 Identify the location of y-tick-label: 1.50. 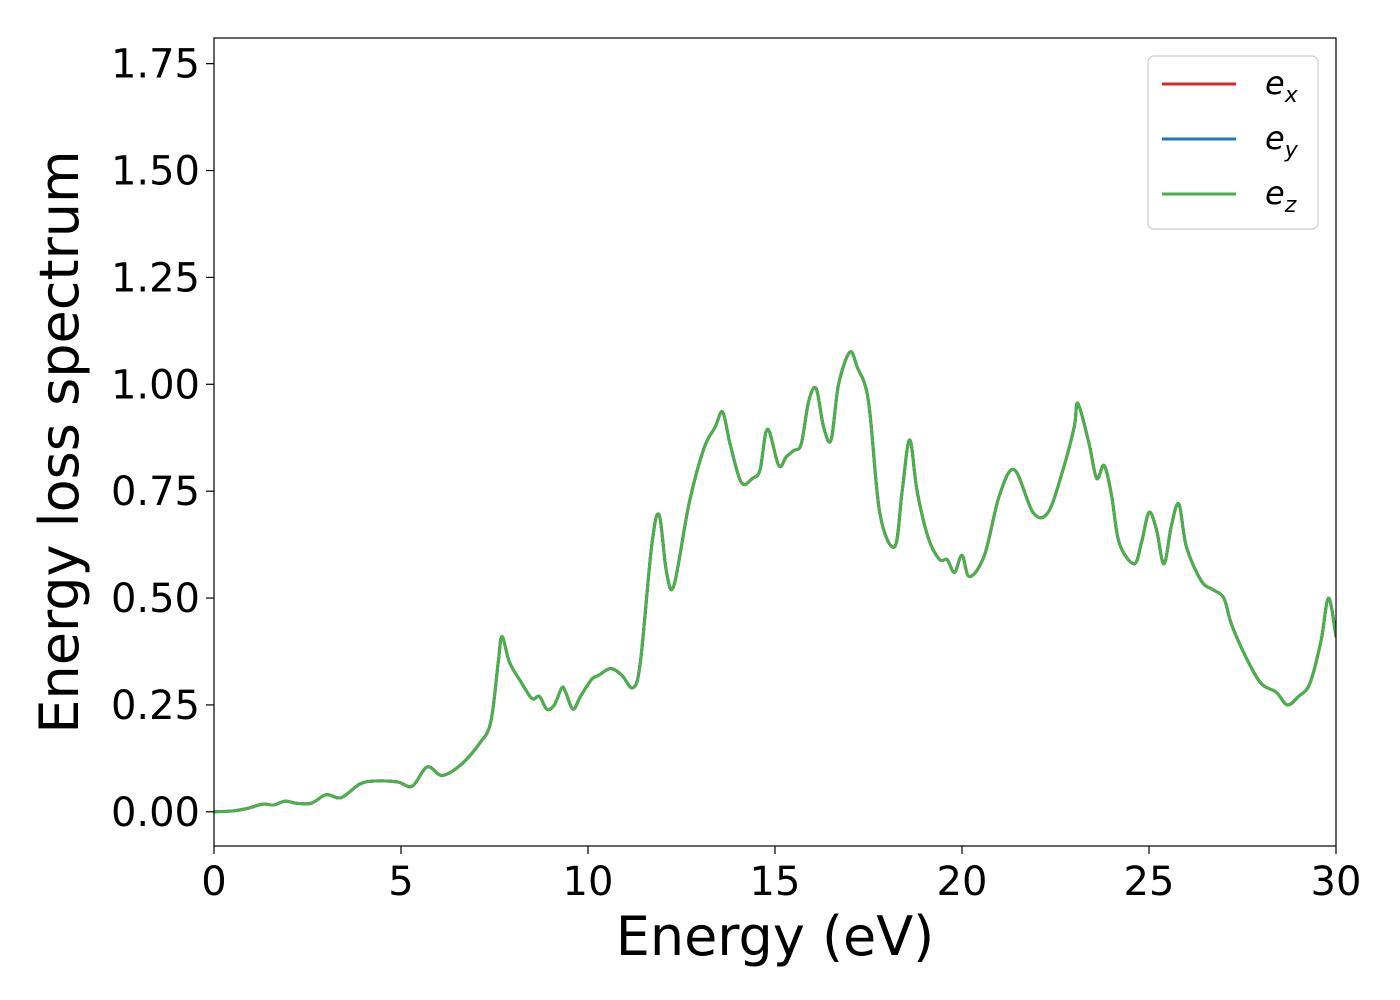
(155, 172).